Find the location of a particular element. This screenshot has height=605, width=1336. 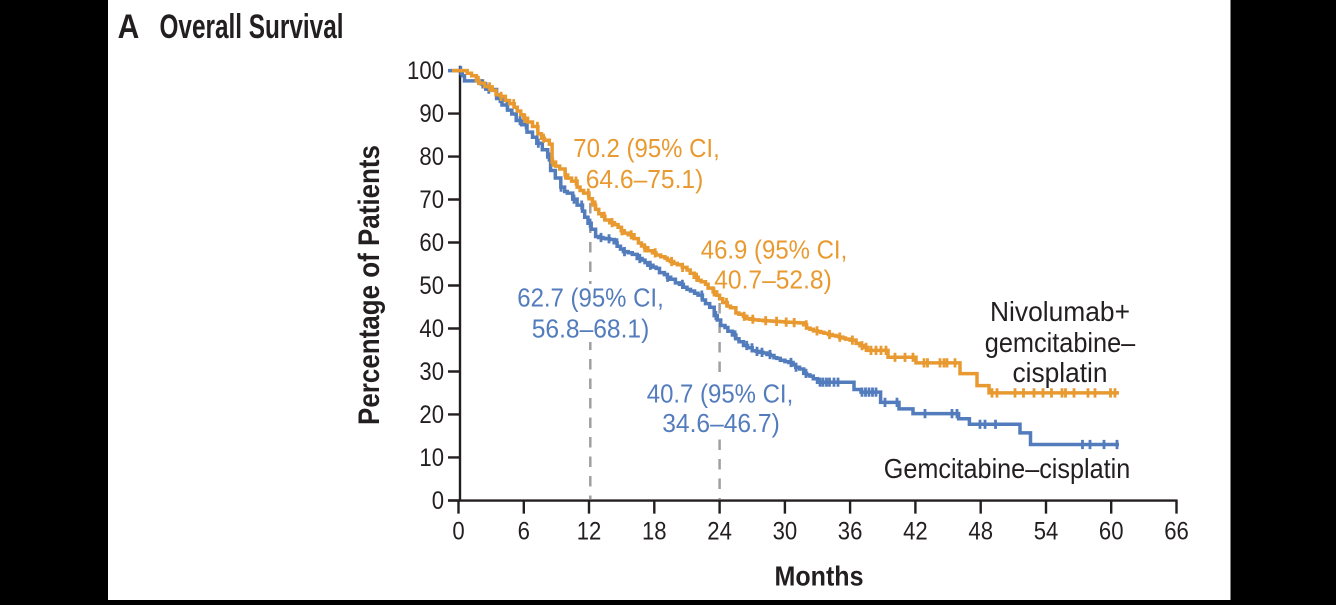

svg-text: 66 is located at coordinates (1176, 532).